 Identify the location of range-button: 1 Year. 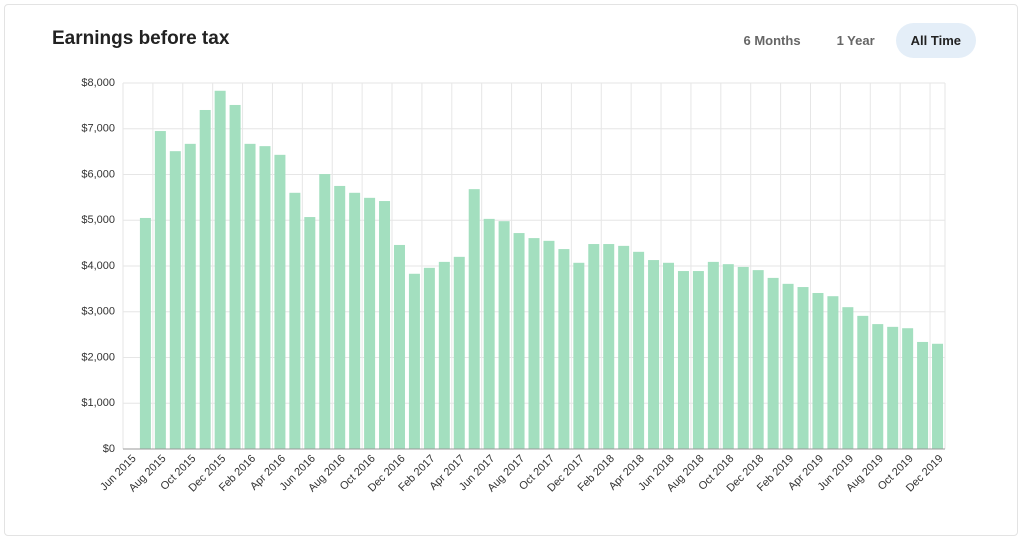
(855, 40).